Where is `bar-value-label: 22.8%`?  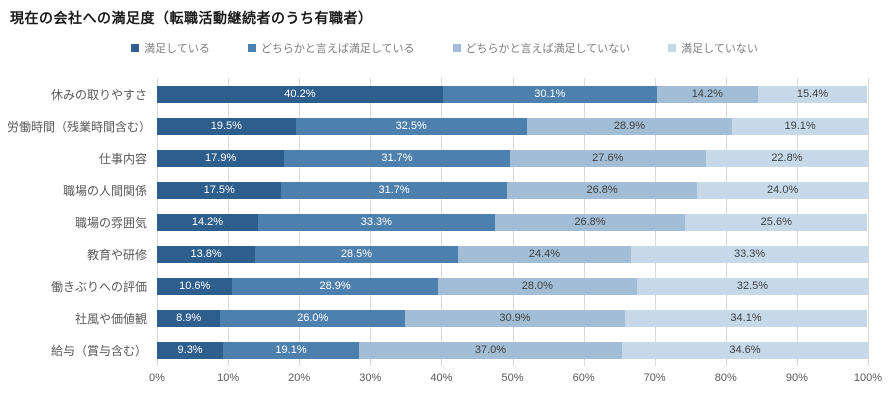 bar-value-label: 22.8% is located at coordinates (787, 158).